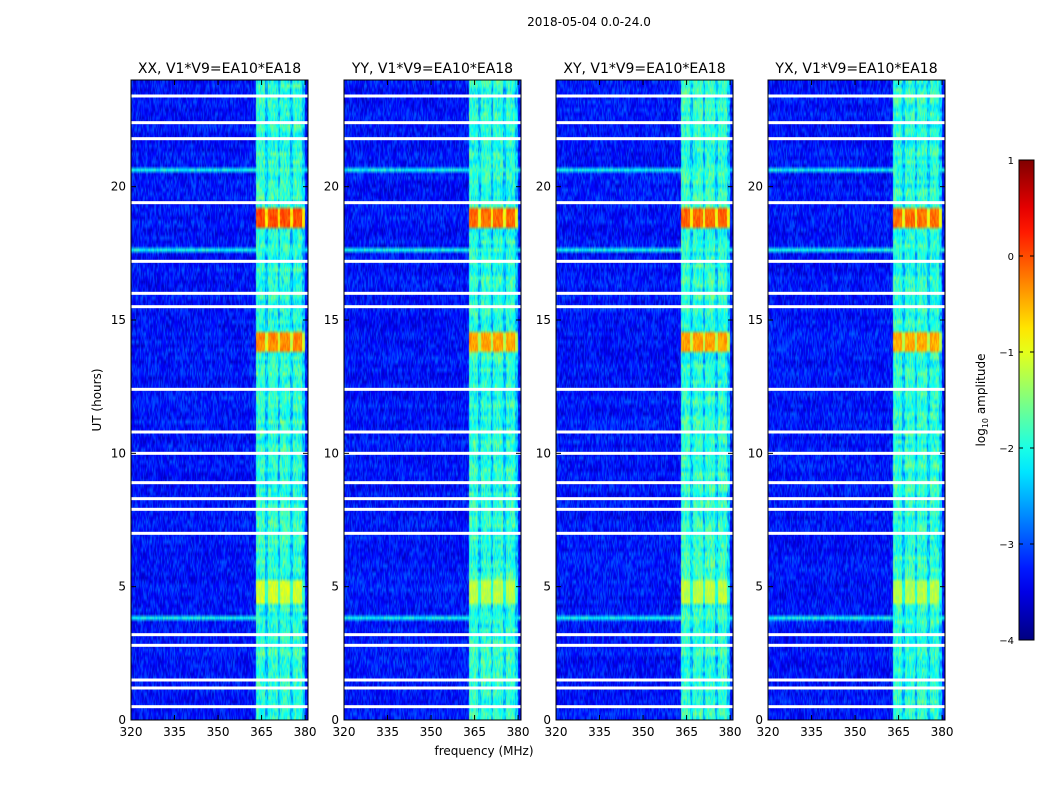 The image size is (1050, 800). Describe the element at coordinates (1011, 257) in the screenshot. I see `colorbar-tick-label: 0` at that location.